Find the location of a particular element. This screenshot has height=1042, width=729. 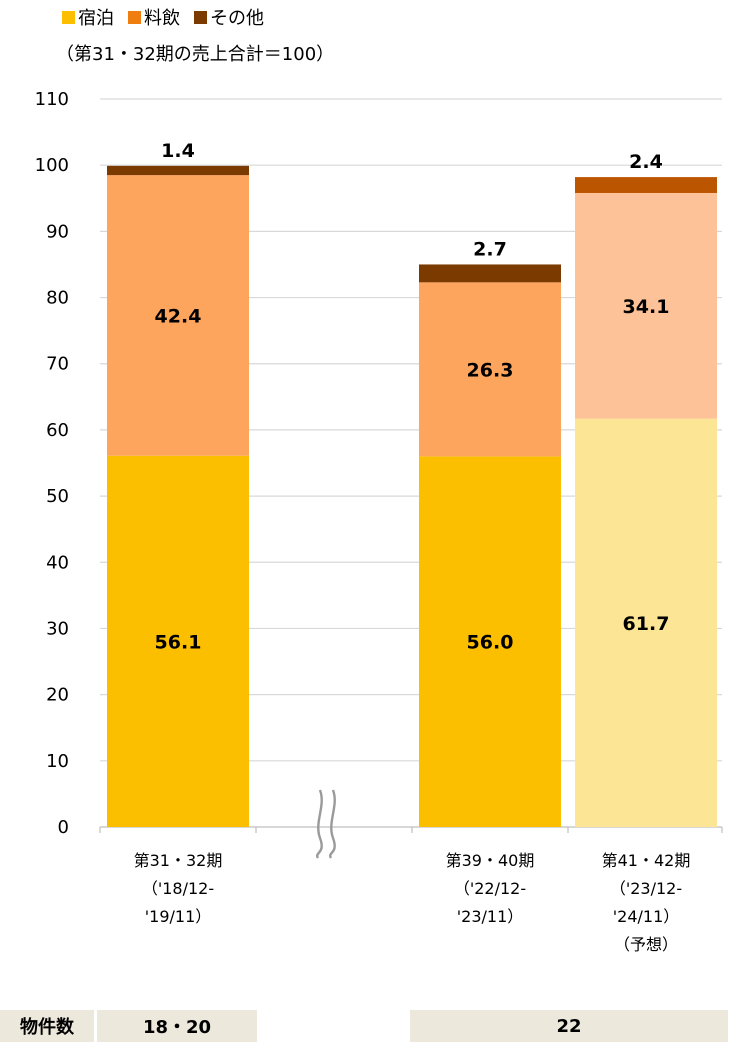

legend-item-other: その他 is located at coordinates (229, 17).